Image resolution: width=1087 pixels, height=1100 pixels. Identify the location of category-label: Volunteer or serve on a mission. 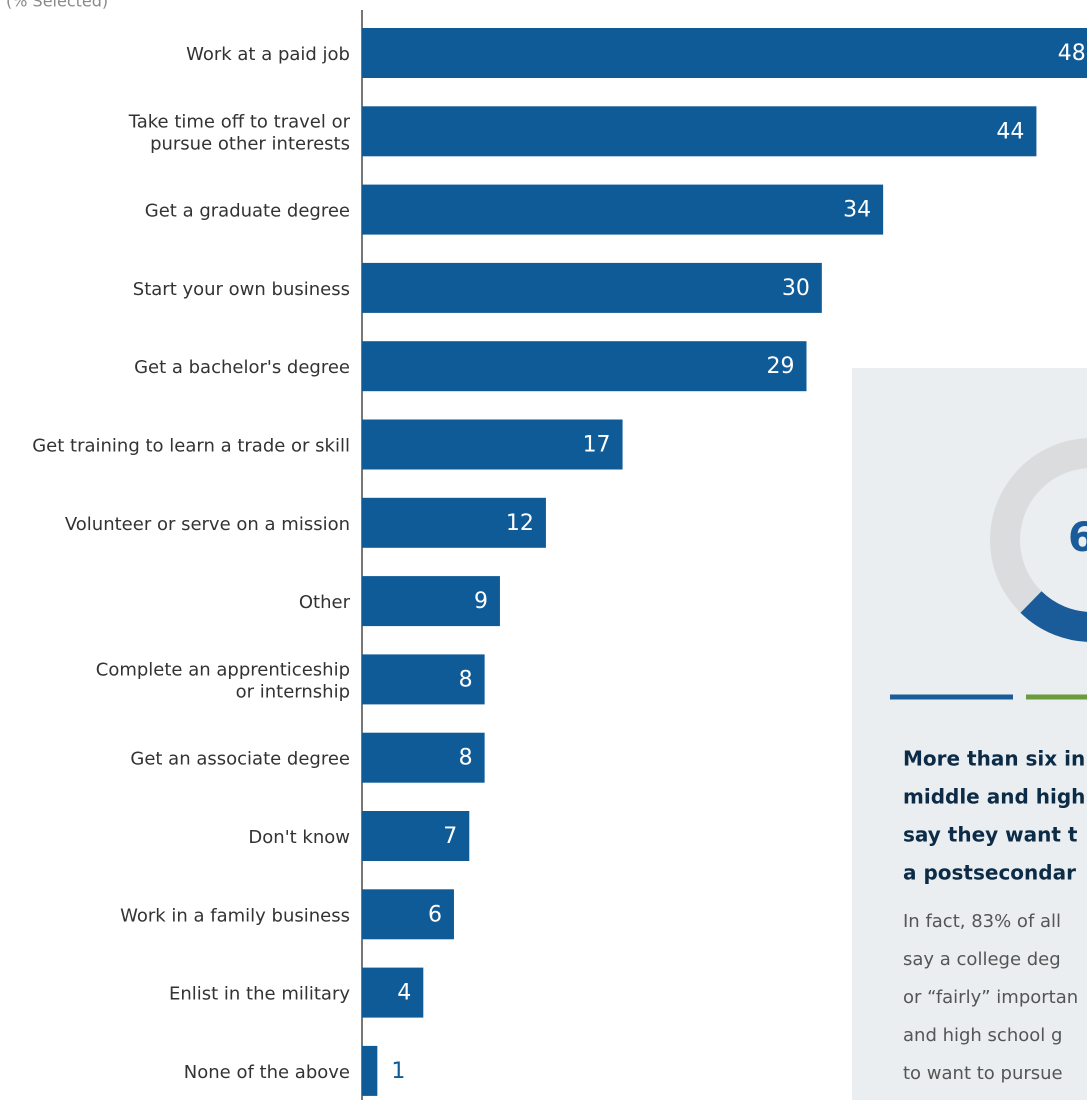
(207, 524).